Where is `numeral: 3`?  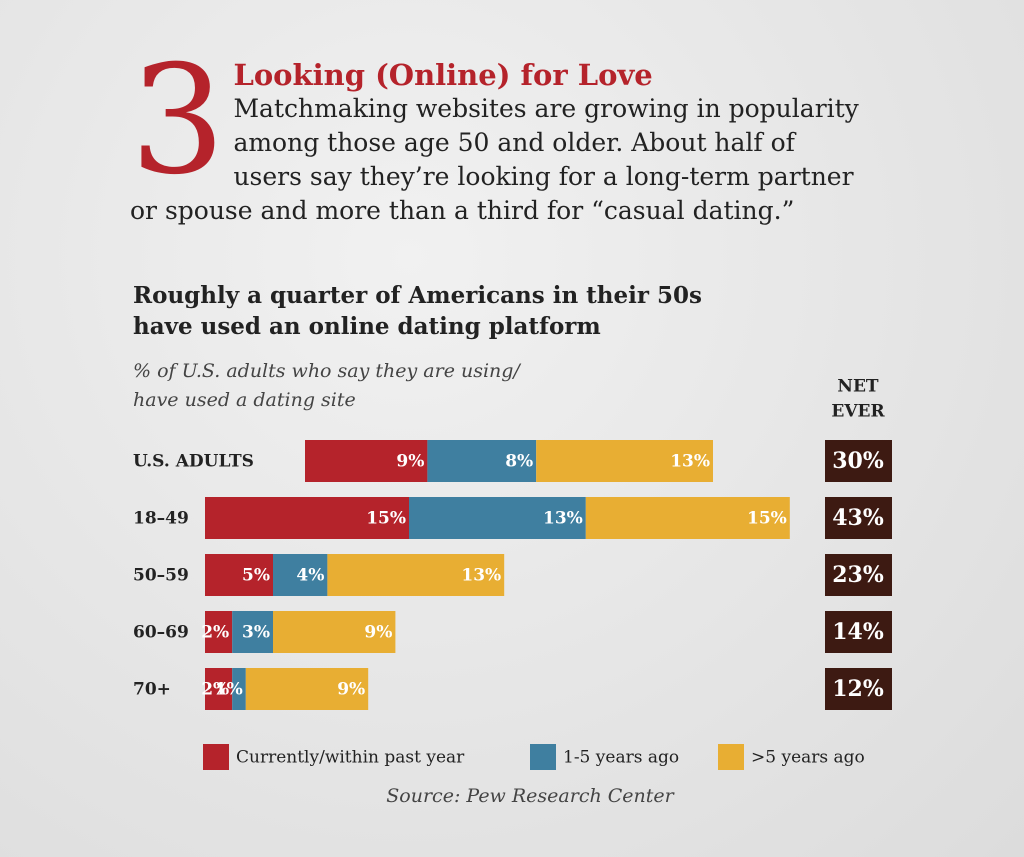
numeral: 3 is located at coordinates (178, 121).